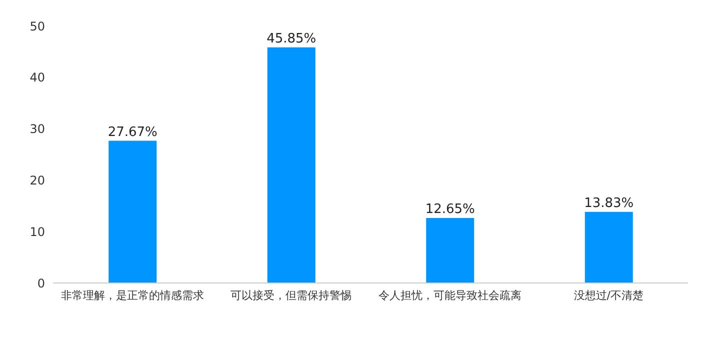  What do you see at coordinates (291, 295) in the screenshot?
I see `x-tick-label: 可以接受，但需保持警惕` at bounding box center [291, 295].